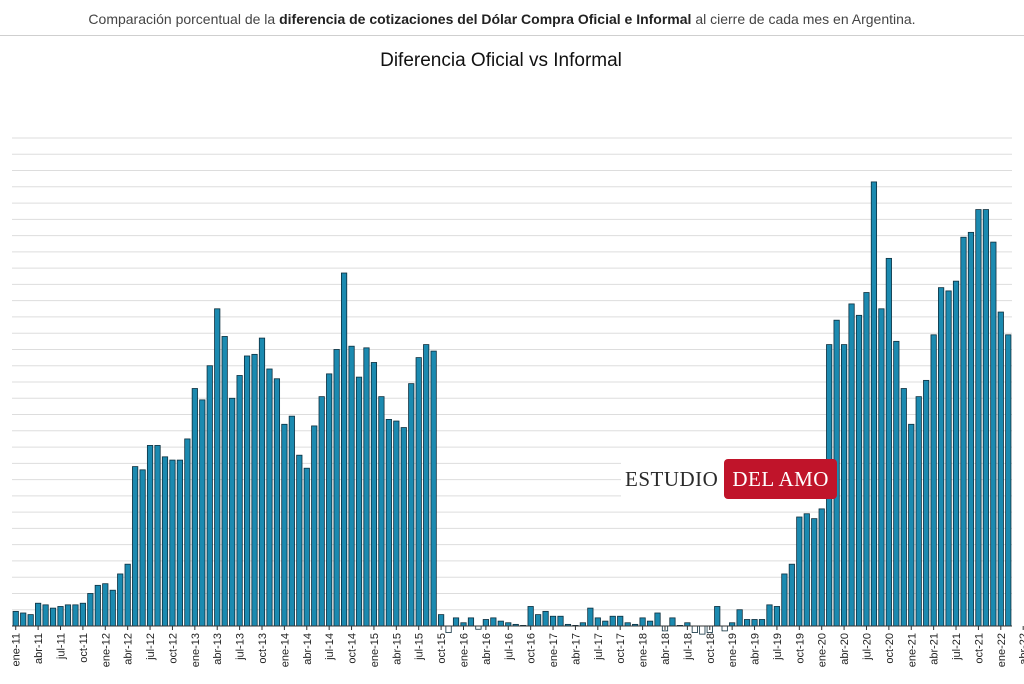 The height and width of the screenshot is (684, 1024). What do you see at coordinates (151, 647) in the screenshot?
I see `x-tick-label: jul-12` at bounding box center [151, 647].